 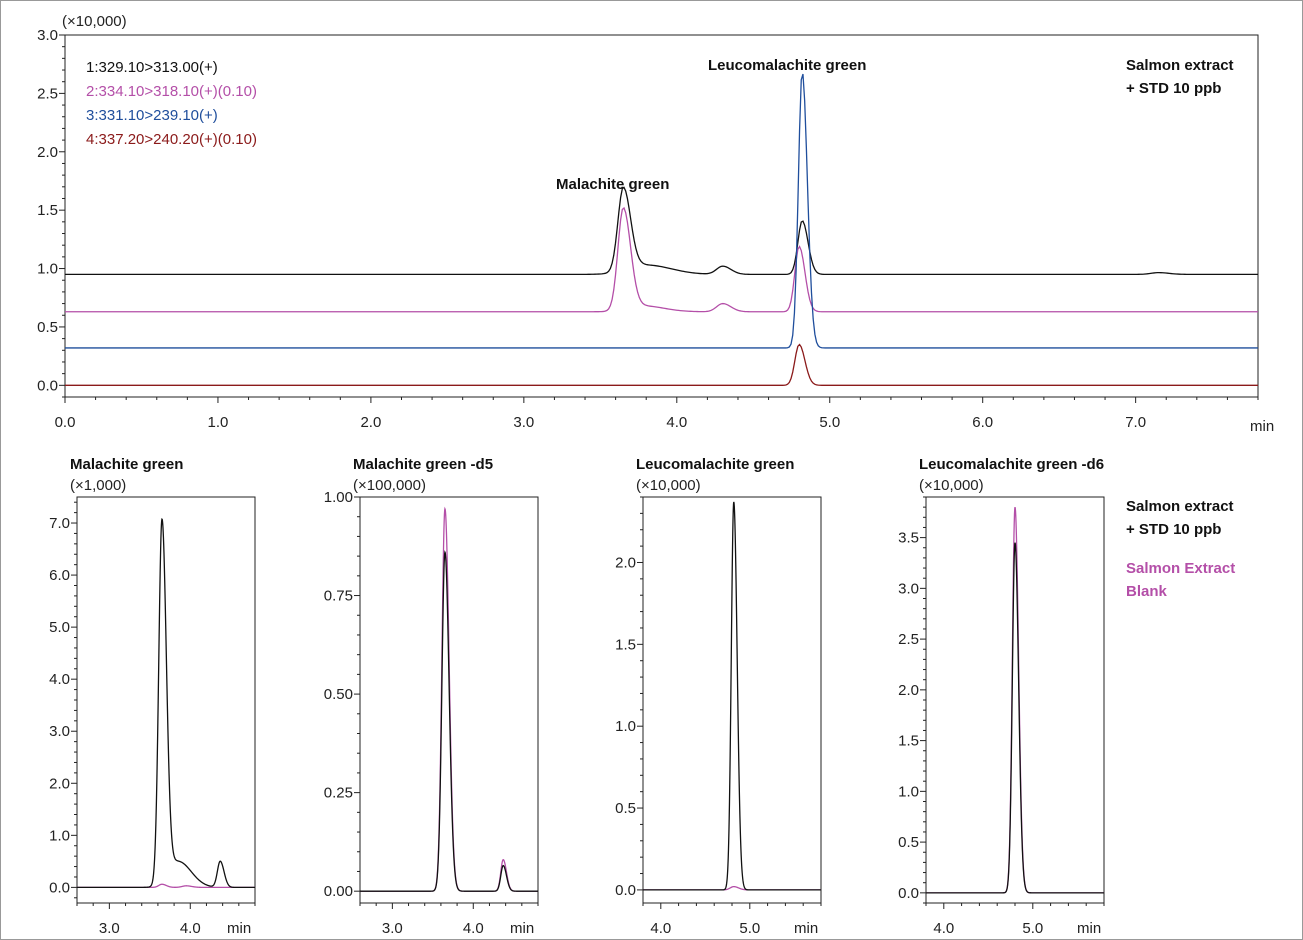 What do you see at coordinates (1032, 928) in the screenshot?
I see `lmgd6-x-tick-label: 5.0` at bounding box center [1032, 928].